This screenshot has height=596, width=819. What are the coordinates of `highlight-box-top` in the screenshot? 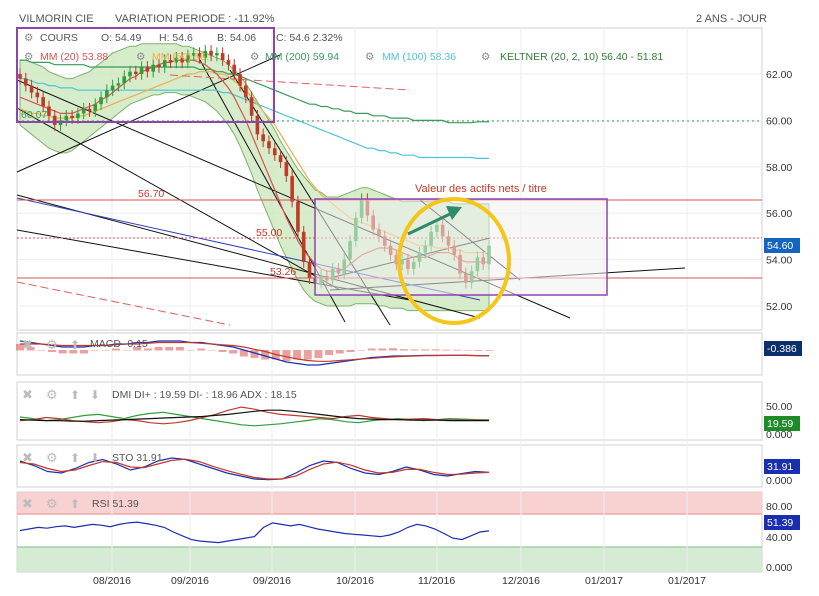 It's located at (145, 75).